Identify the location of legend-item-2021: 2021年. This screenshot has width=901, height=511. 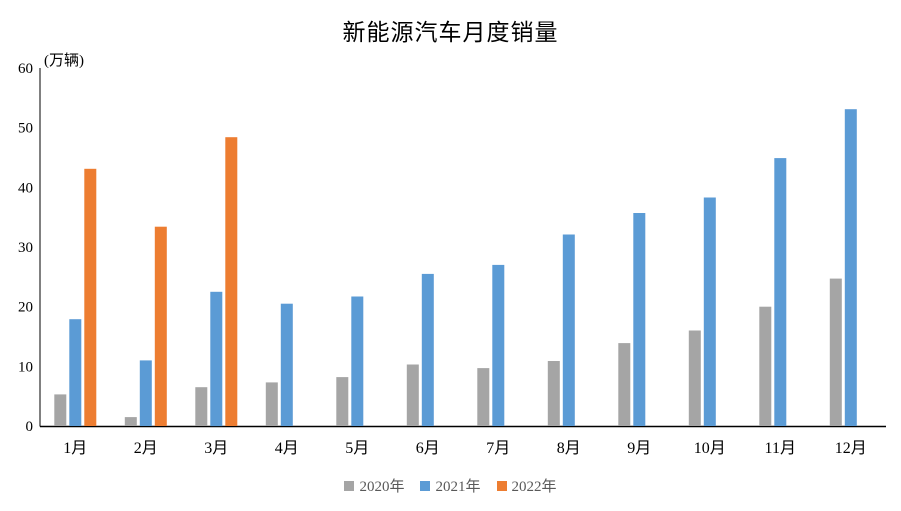
(450, 485).